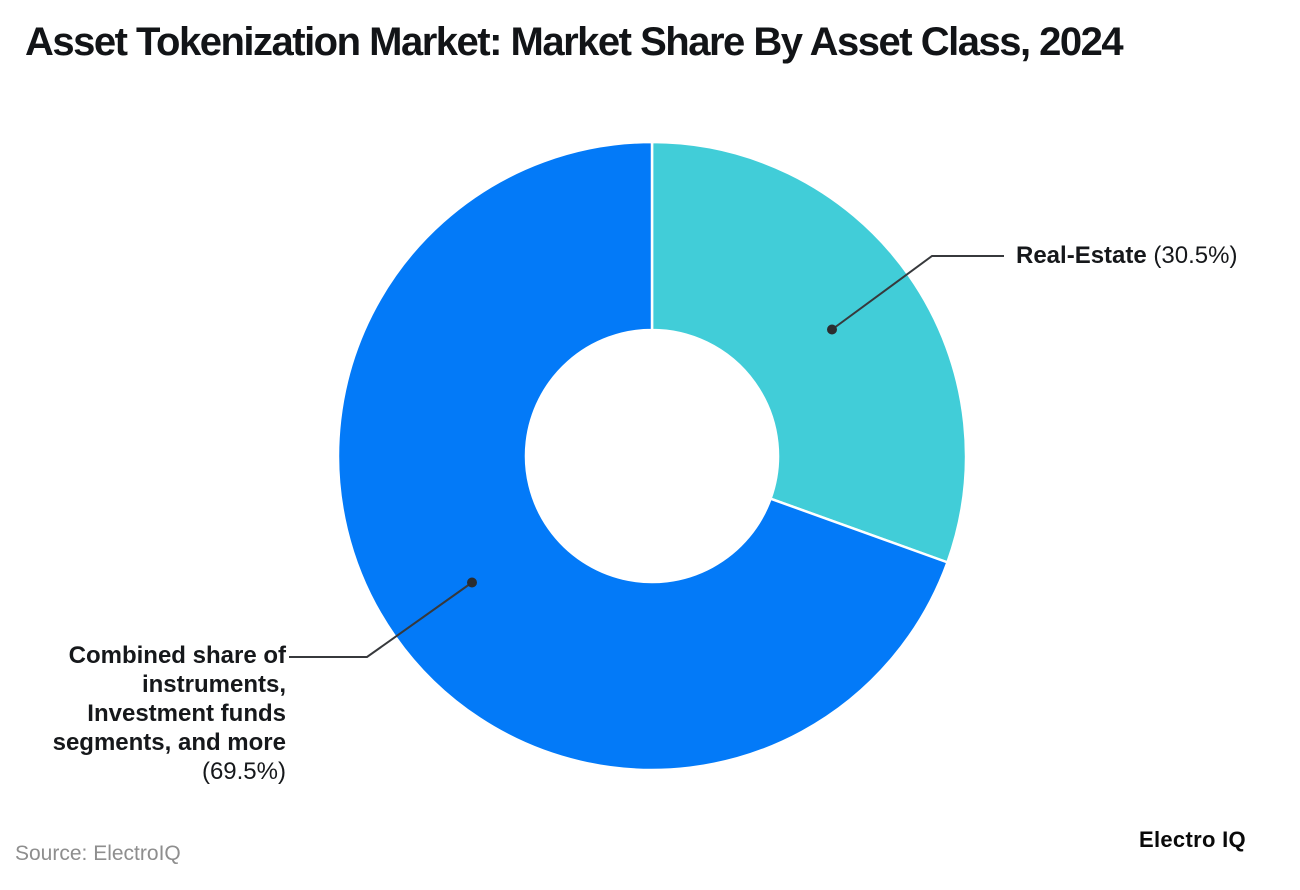 The width and height of the screenshot is (1300, 890). I want to click on callout-real-estate: Real-Estate (30.5%), so click(1126, 256).